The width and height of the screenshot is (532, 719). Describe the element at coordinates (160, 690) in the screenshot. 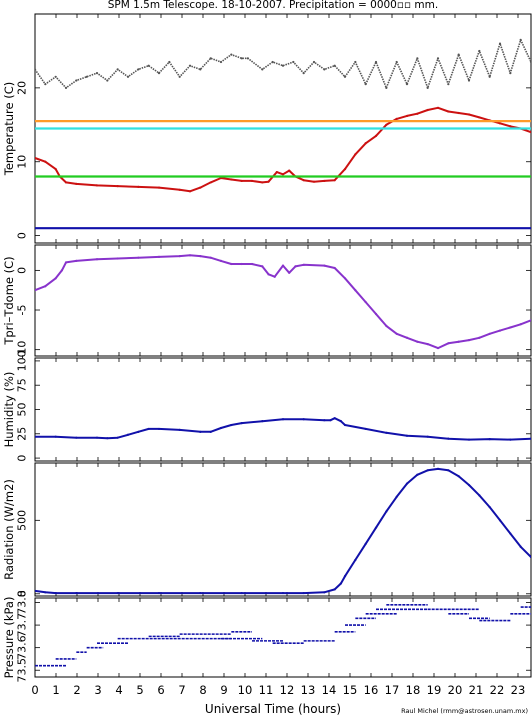

I see `x-tick-label: 6` at that location.